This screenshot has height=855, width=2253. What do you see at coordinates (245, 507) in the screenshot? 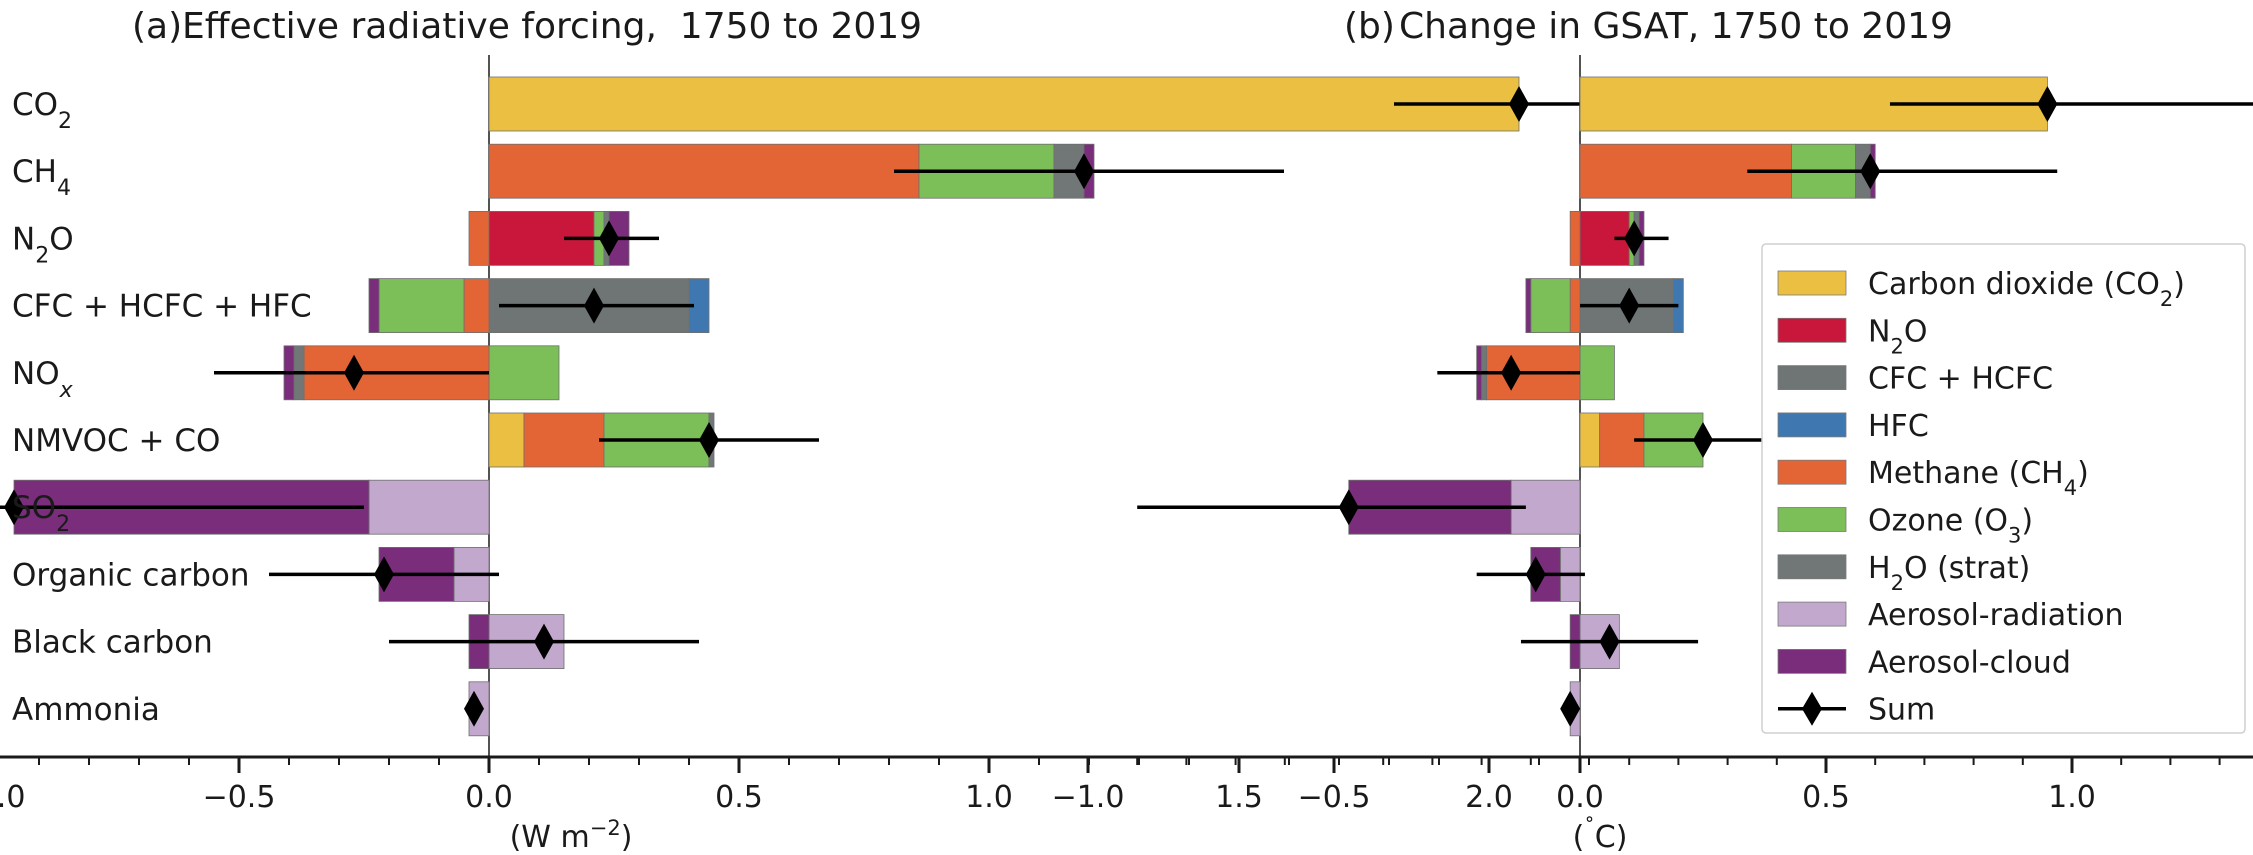
I see `bar-so2` at bounding box center [245, 507].